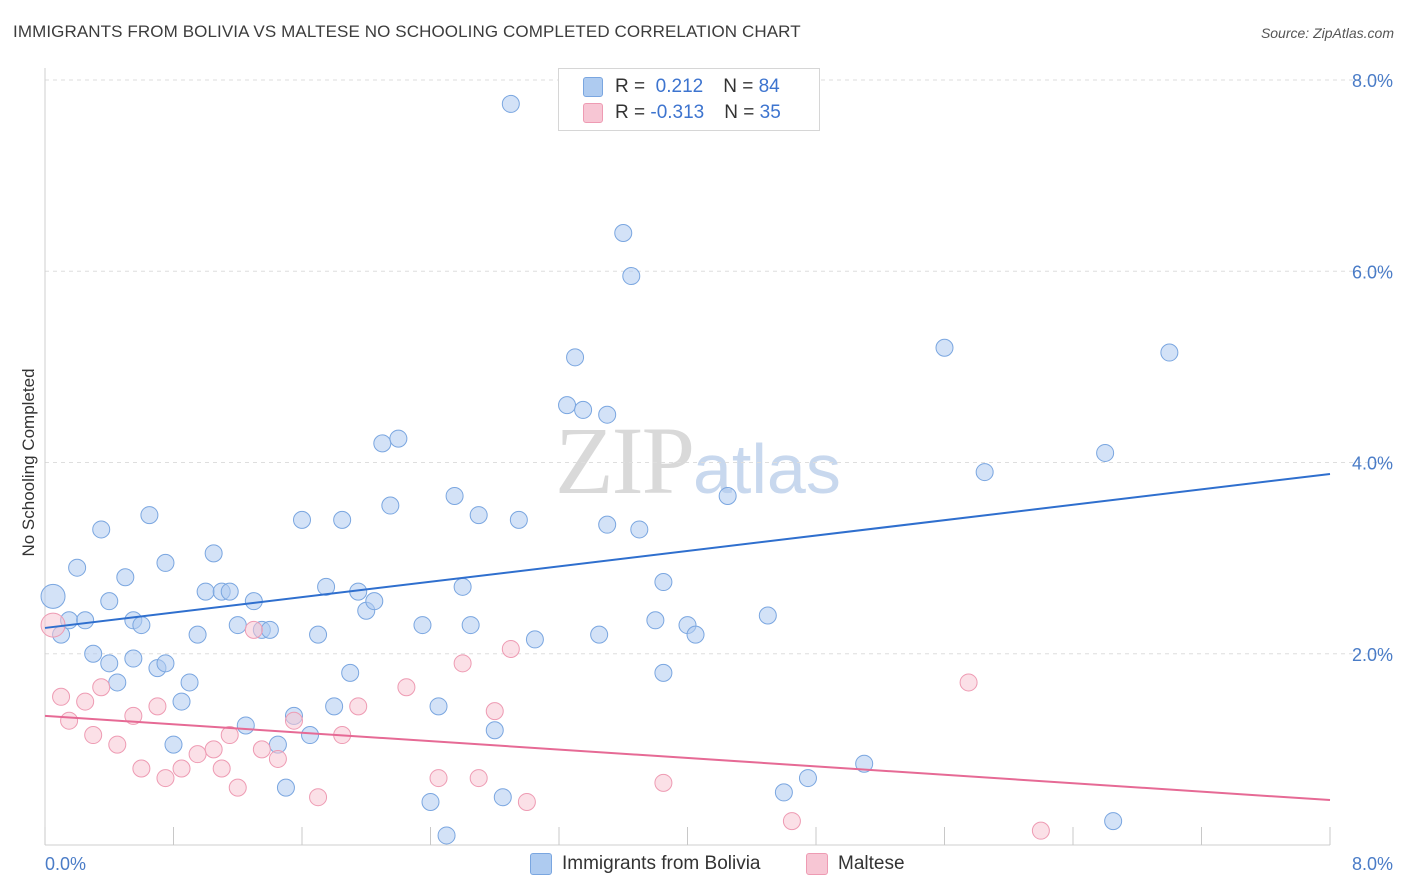  What do you see at coordinates (593, 87) in the screenshot?
I see `legend-swatch-bolivia` at bounding box center [593, 87].